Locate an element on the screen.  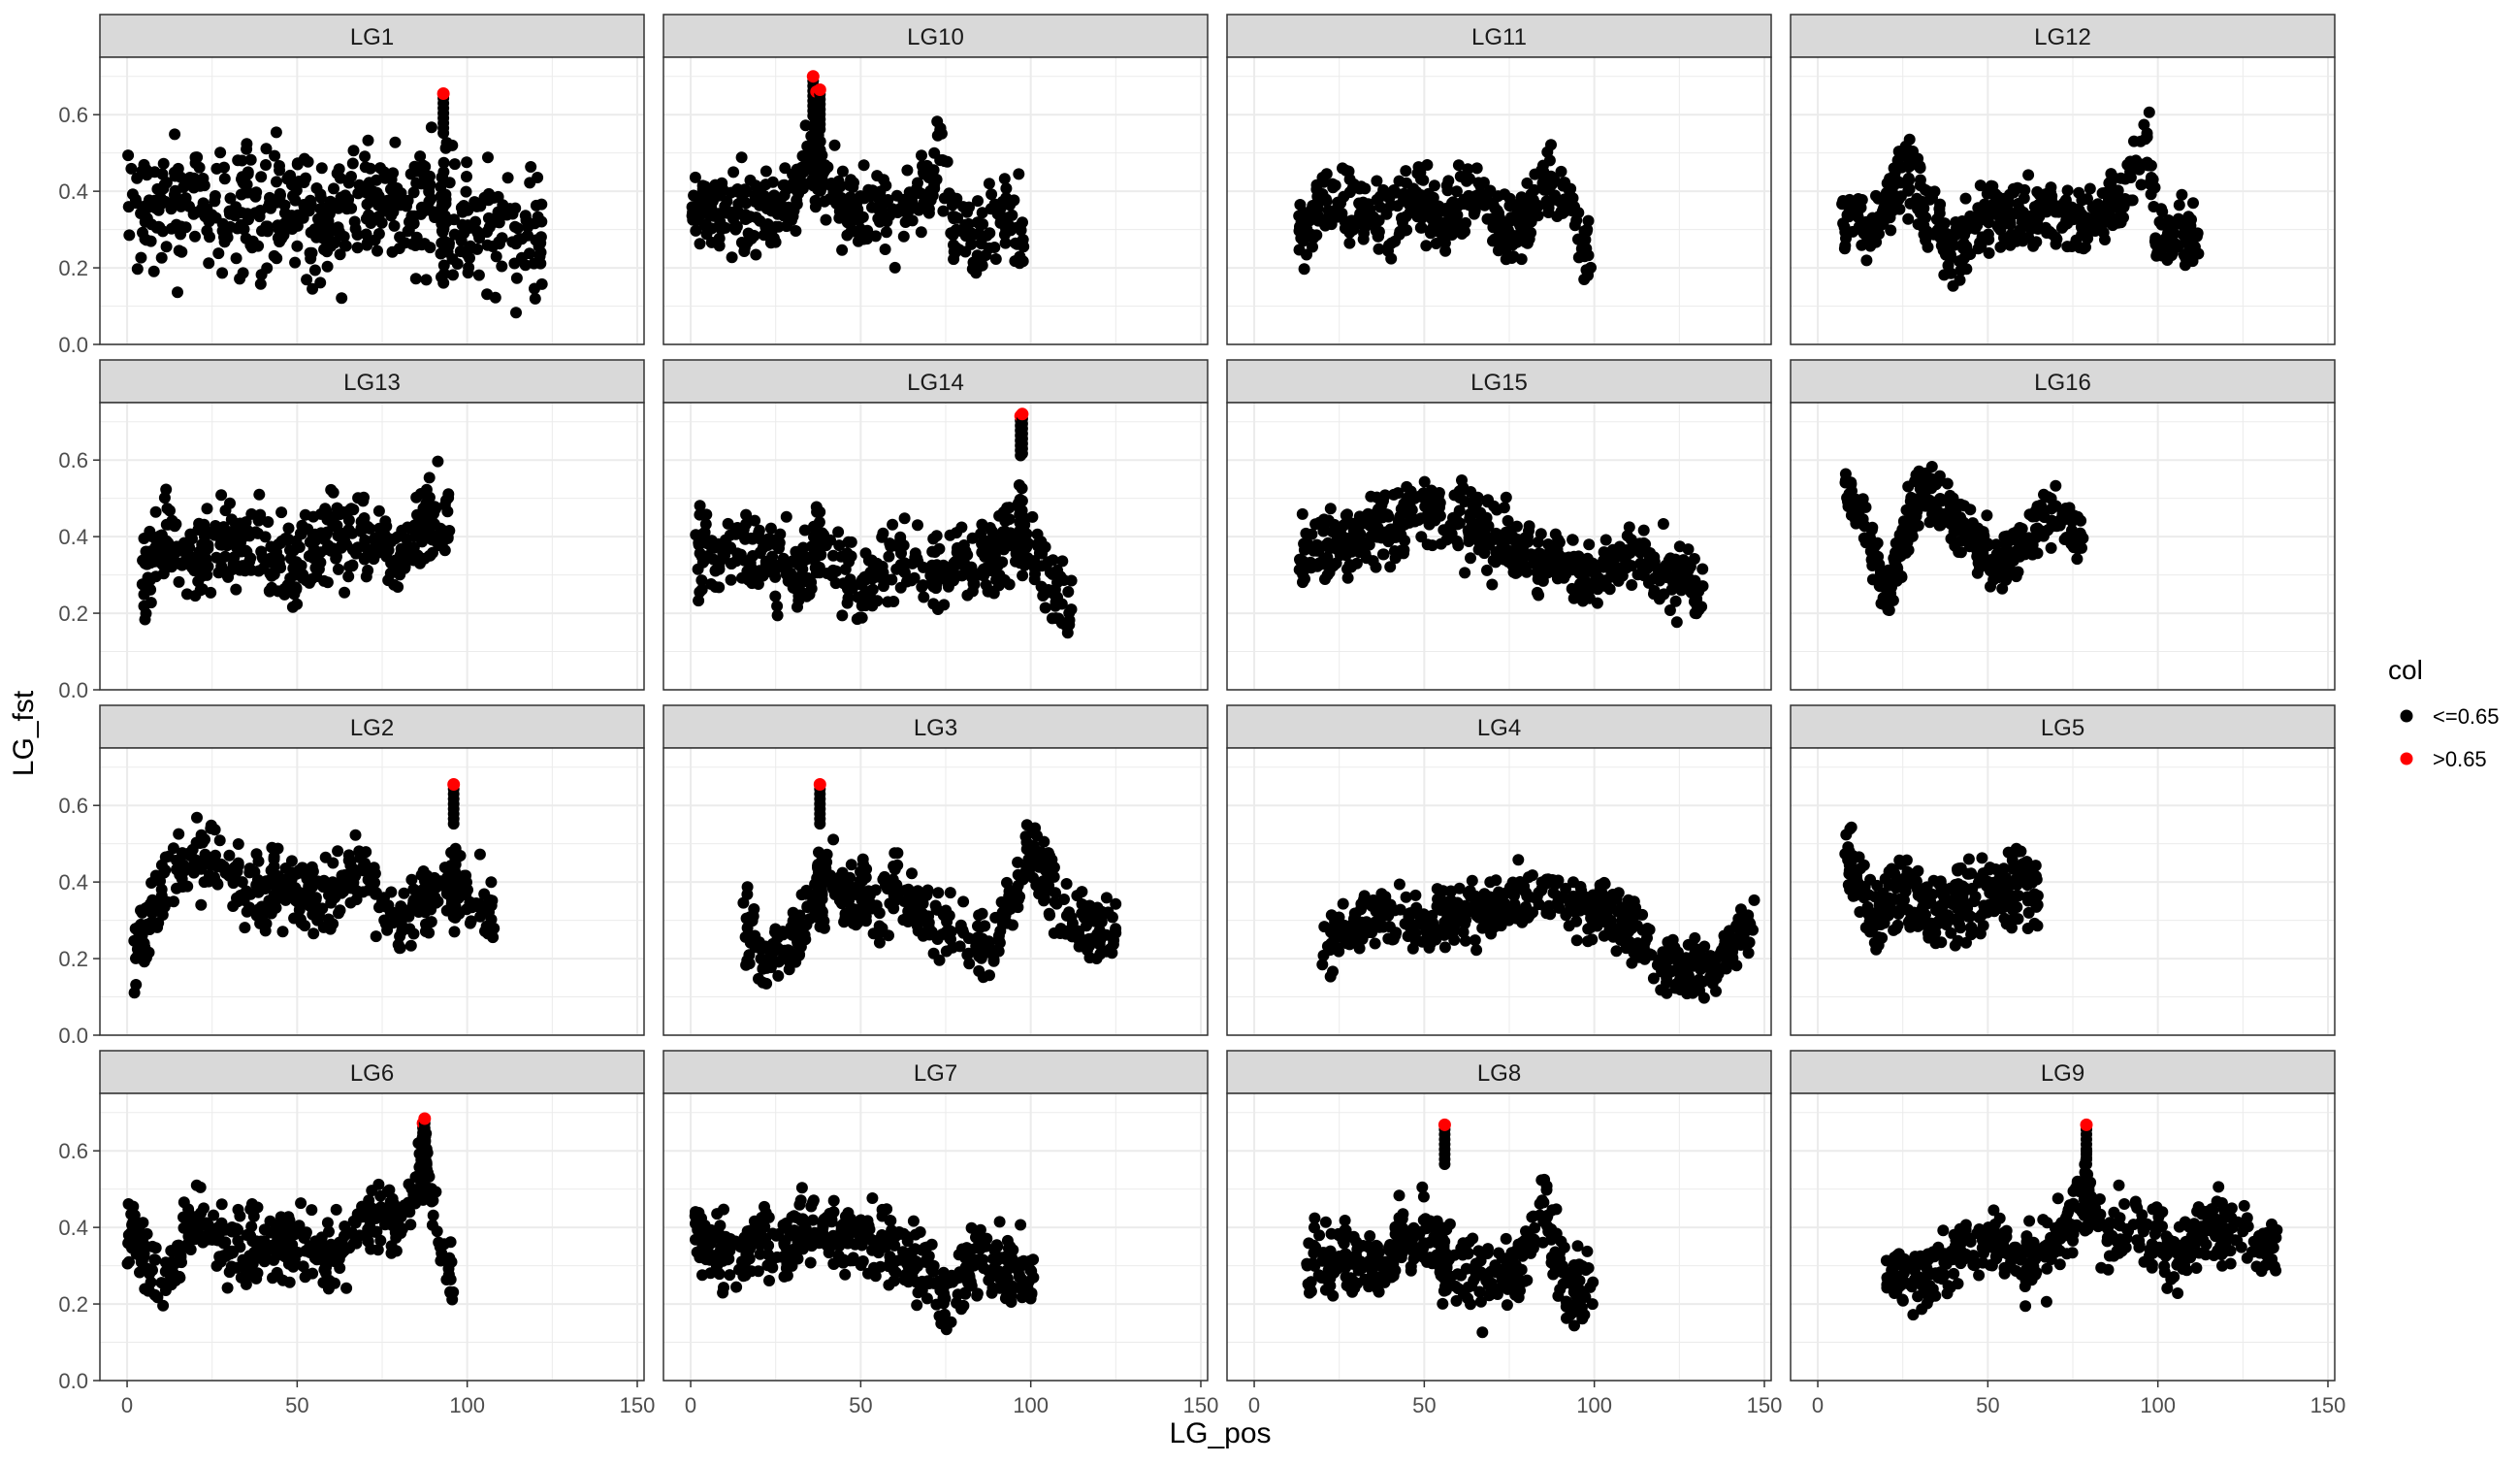
y-tick-label: 0.6 is located at coordinates (73, 806).